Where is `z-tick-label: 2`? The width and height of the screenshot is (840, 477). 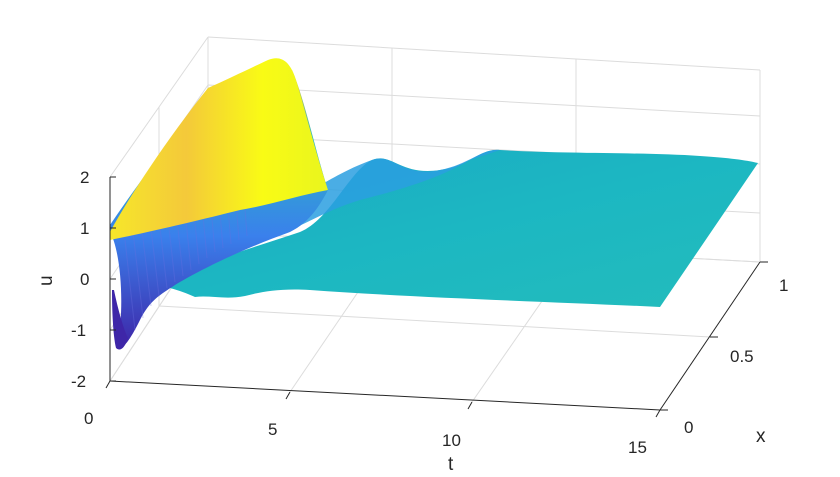 z-tick-label: 2 is located at coordinates (84, 177).